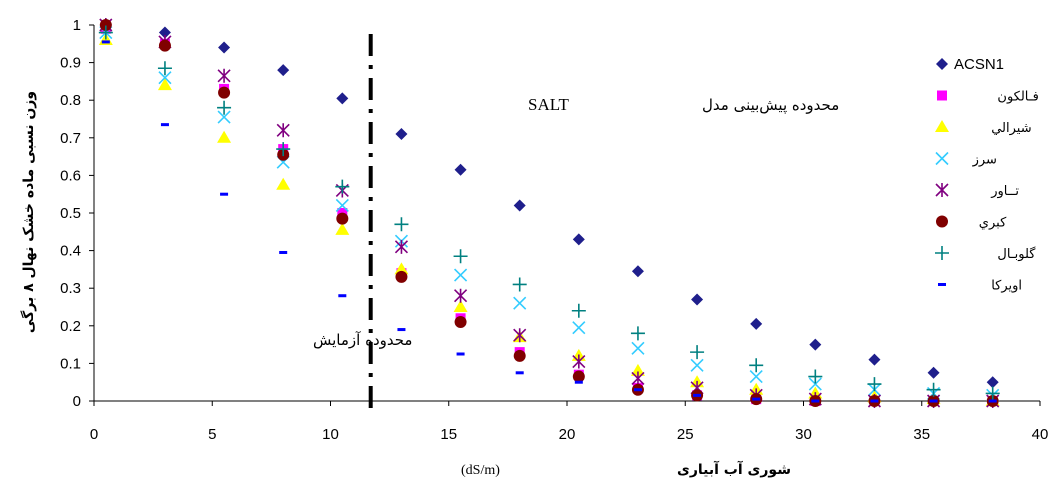  What do you see at coordinates (971, 223) in the screenshot?
I see `legend-item-5: كبري` at bounding box center [971, 223].